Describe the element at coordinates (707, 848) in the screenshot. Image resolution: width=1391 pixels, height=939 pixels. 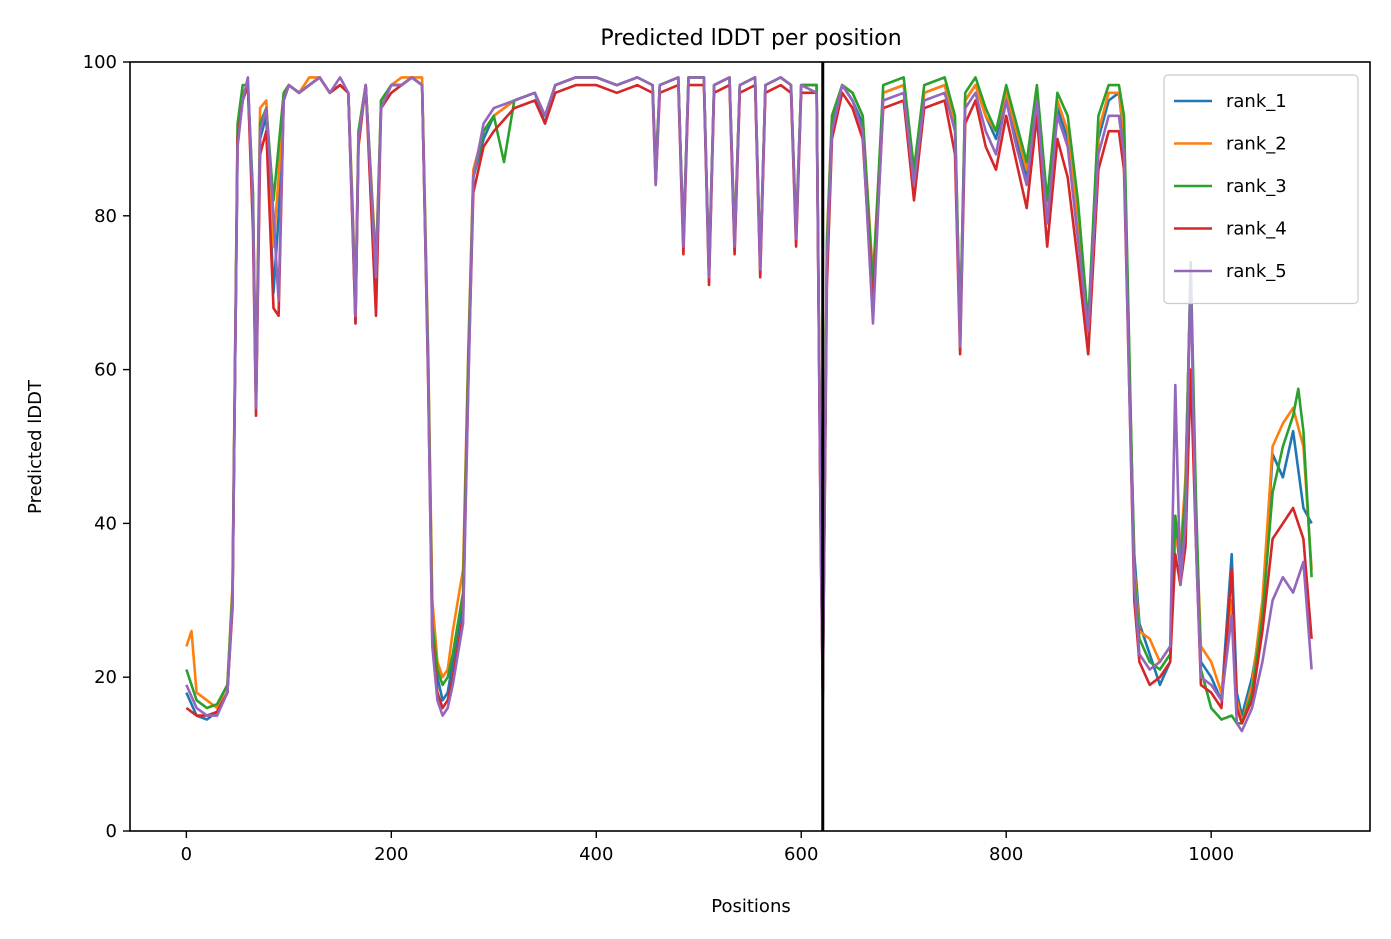
I see `x-axis: 0 200 400 600 800 1000` at that location.